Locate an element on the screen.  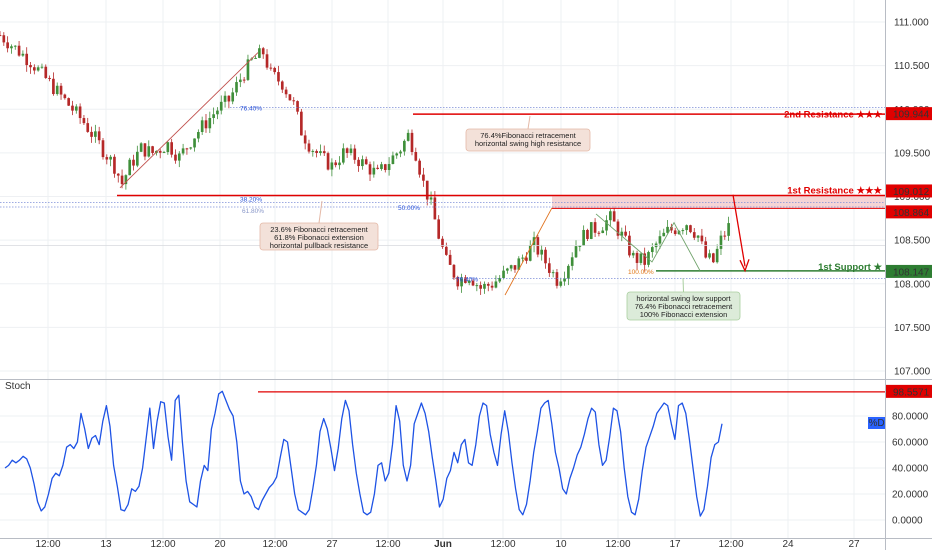
fib-label: 61.80% is located at coordinates (253, 211).